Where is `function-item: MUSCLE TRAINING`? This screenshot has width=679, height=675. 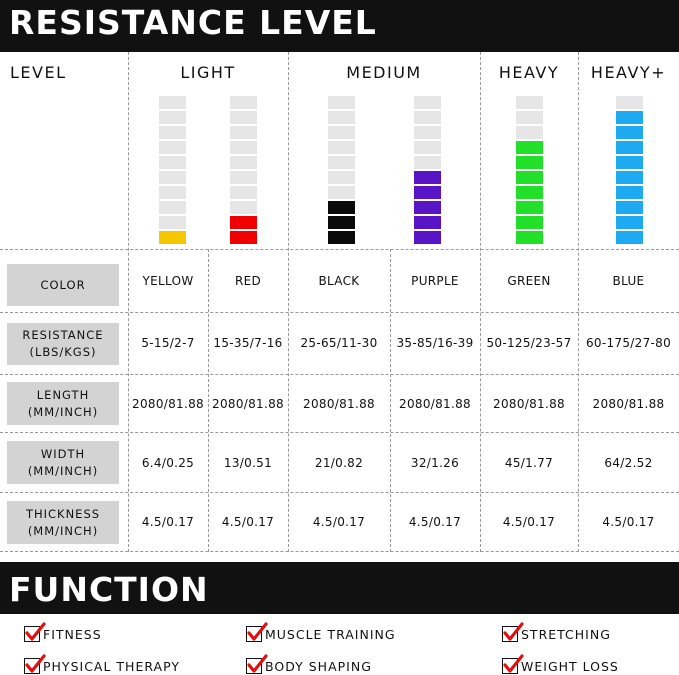
function-item: MUSCLE TRAINING is located at coordinates (321, 633).